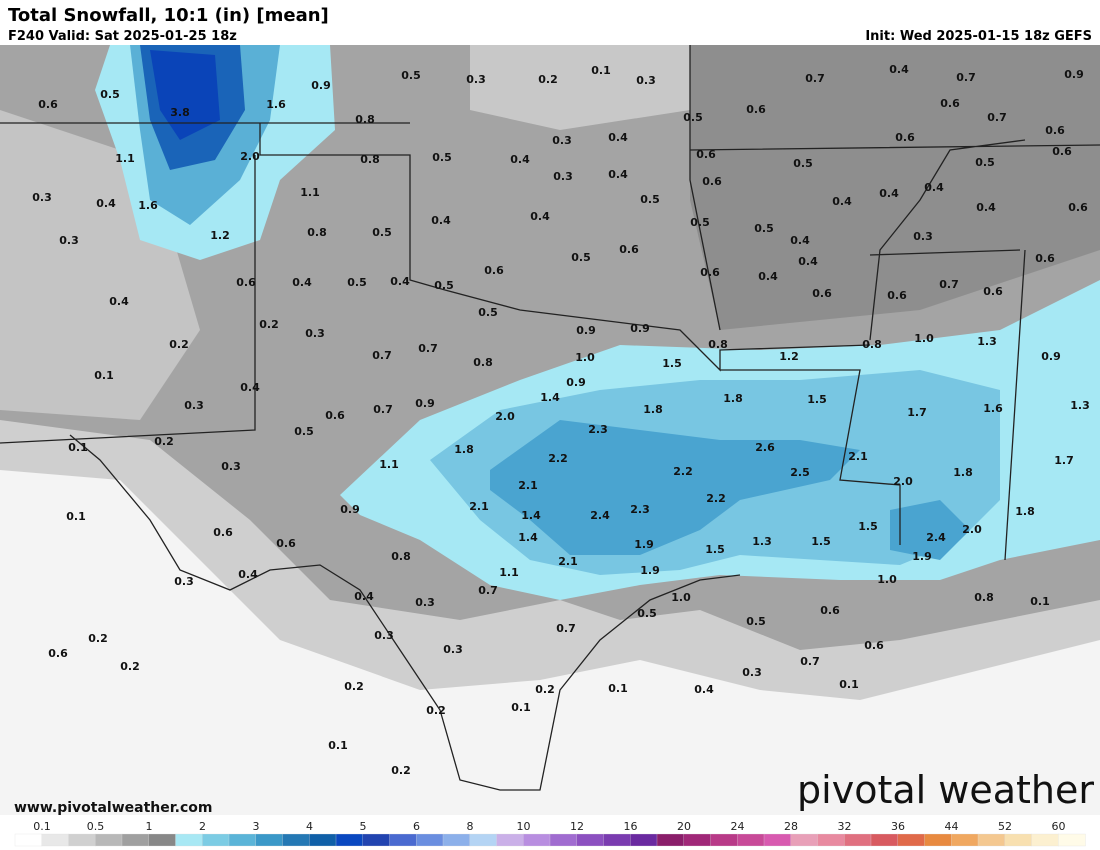 This screenshot has height=850, width=1100. What do you see at coordinates (558, 458) in the screenshot?
I see `map-value-label: 2.2` at bounding box center [558, 458].